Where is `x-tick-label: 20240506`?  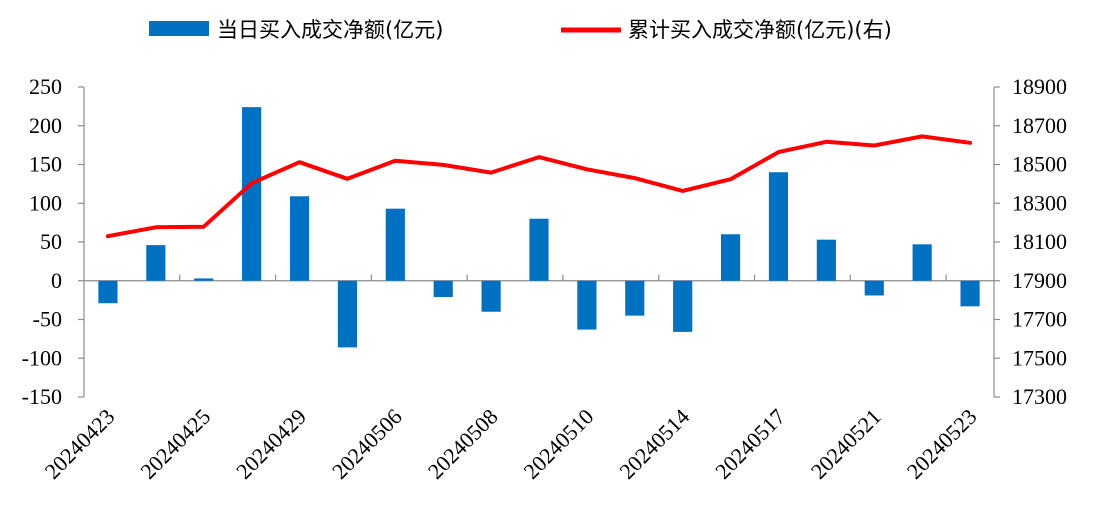
x-tick-label: 20240506 is located at coordinates (367, 444).